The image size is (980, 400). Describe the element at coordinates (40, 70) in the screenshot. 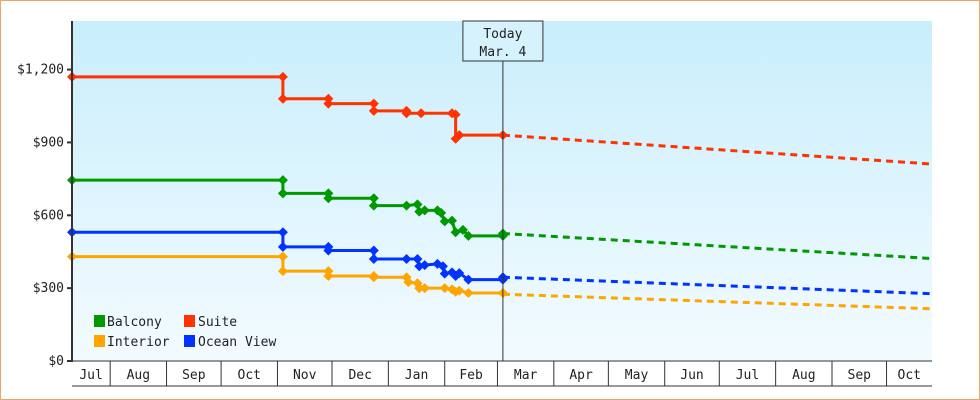

I see `y-tick-label: $1,200` at that location.